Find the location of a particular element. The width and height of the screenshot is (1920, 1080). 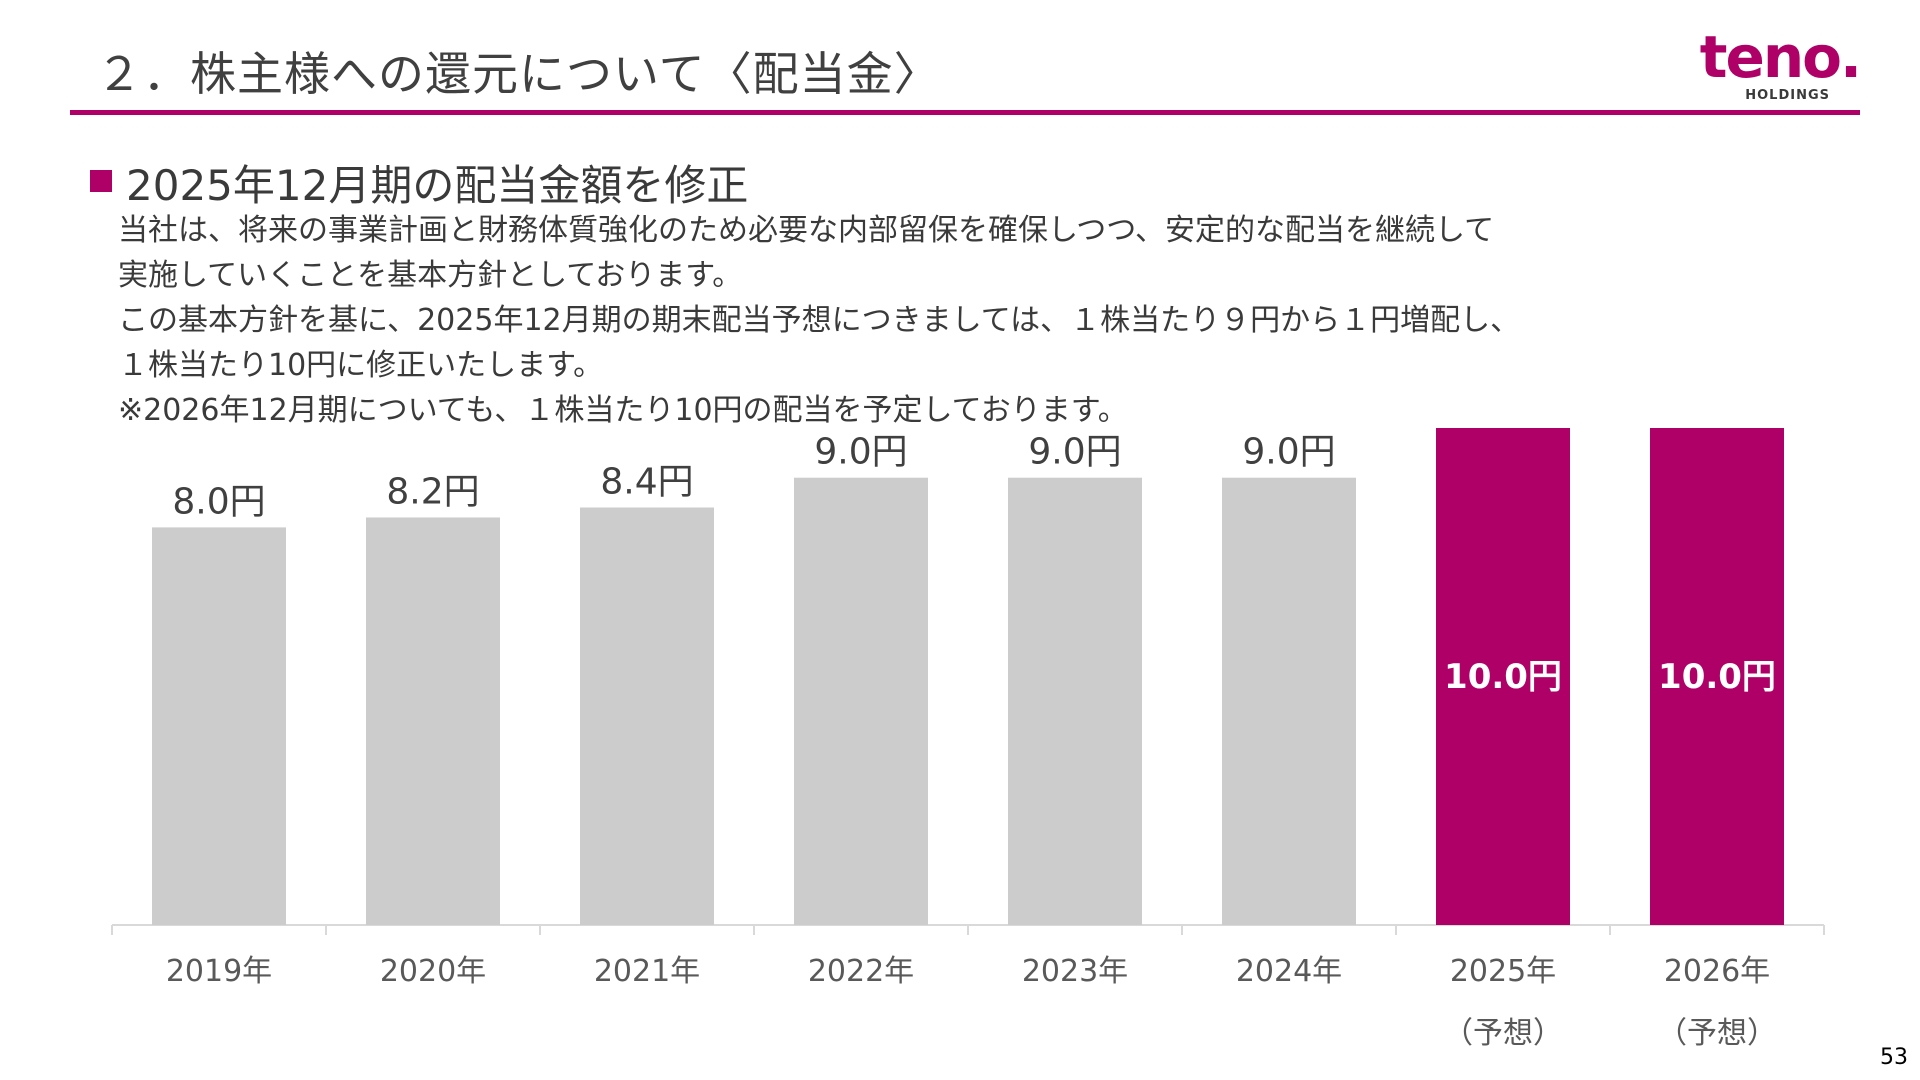

x-tick-label-7: 2026年 is located at coordinates (1717, 971).